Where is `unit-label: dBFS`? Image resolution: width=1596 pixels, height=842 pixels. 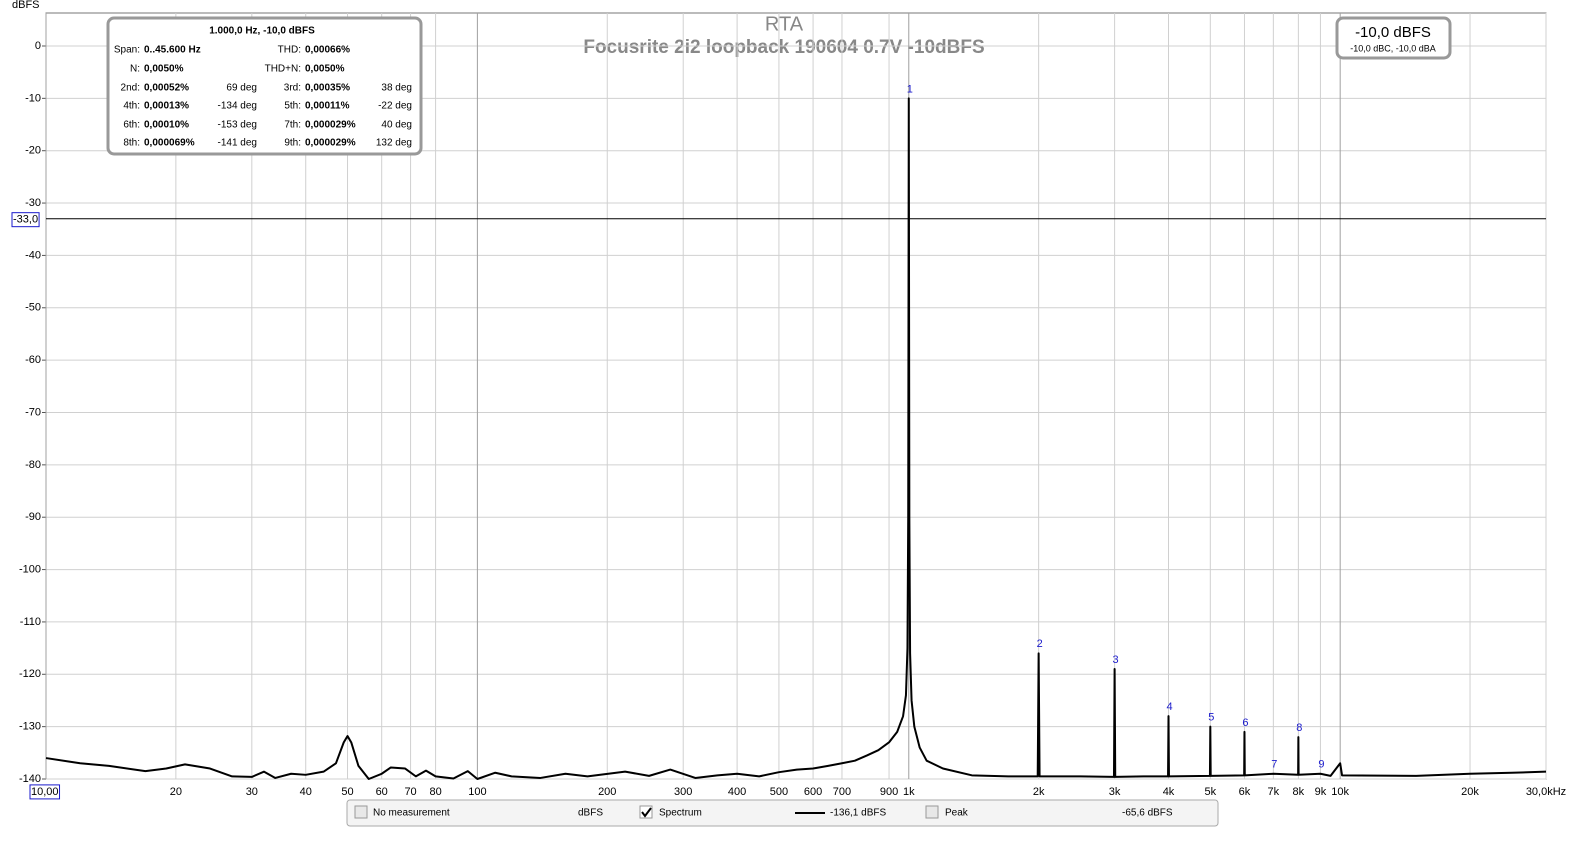
unit-label: dBFS is located at coordinates (590, 813).